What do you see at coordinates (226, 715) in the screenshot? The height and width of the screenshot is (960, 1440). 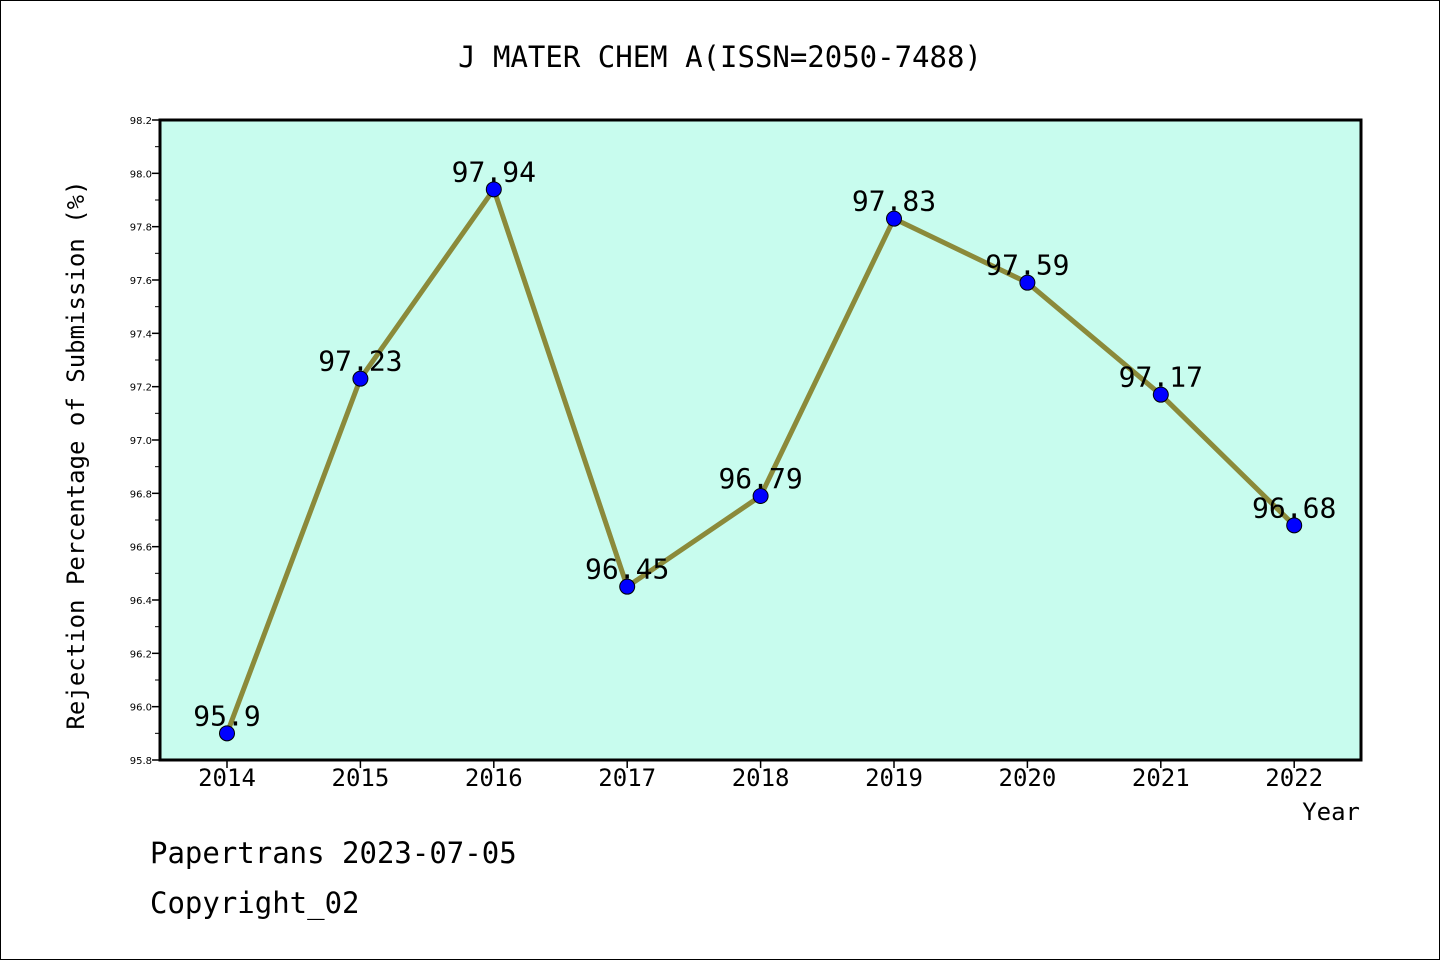 I see `data-label: 95.9` at bounding box center [226, 715].